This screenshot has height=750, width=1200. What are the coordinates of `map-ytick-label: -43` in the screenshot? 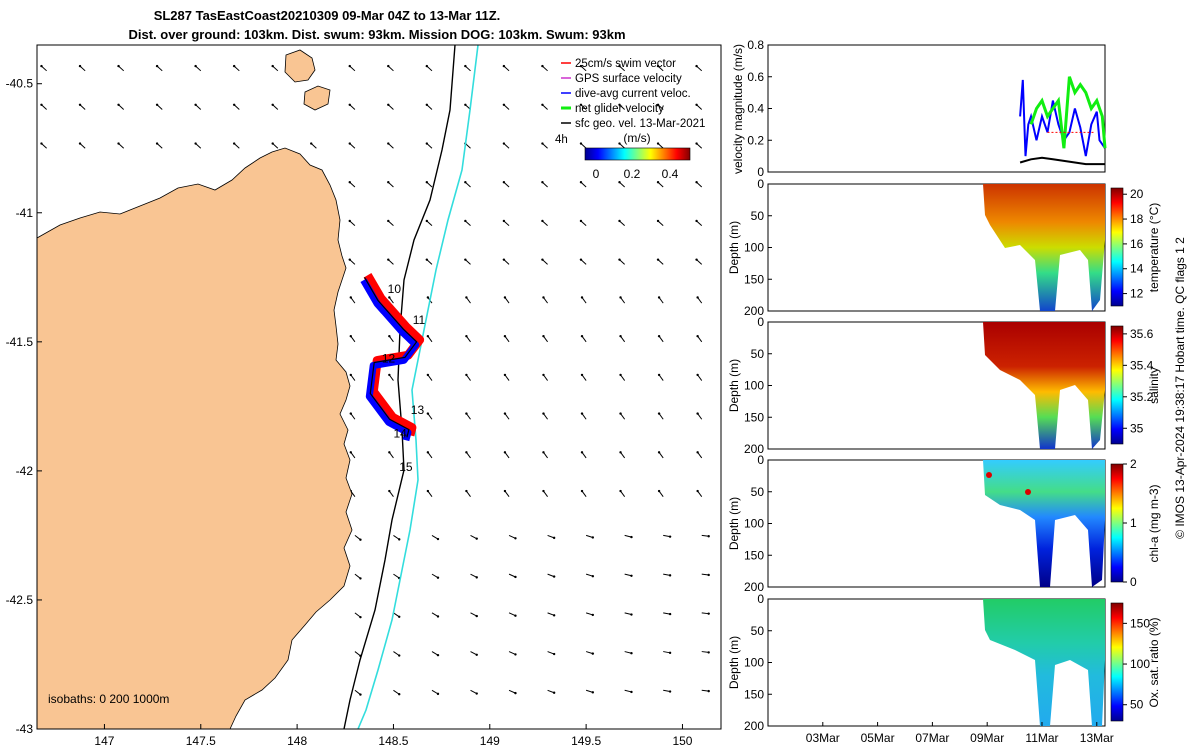 It's located at (25, 729).